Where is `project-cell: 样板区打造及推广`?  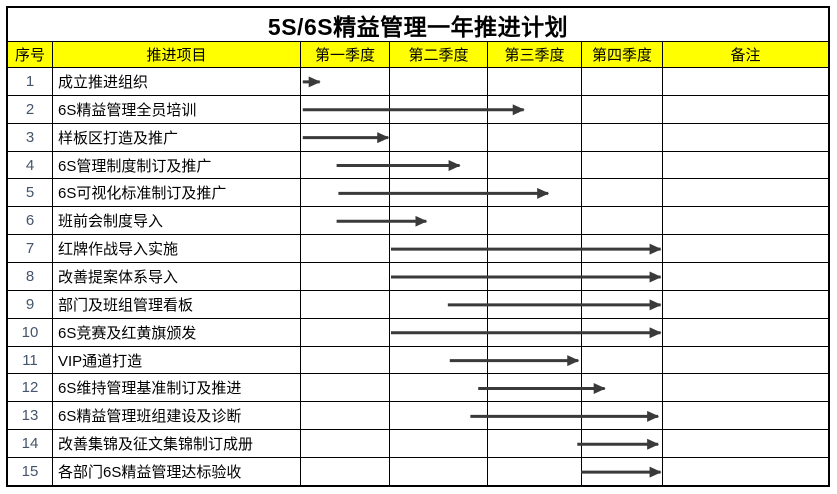 project-cell: 样板区打造及推广 is located at coordinates (177, 137).